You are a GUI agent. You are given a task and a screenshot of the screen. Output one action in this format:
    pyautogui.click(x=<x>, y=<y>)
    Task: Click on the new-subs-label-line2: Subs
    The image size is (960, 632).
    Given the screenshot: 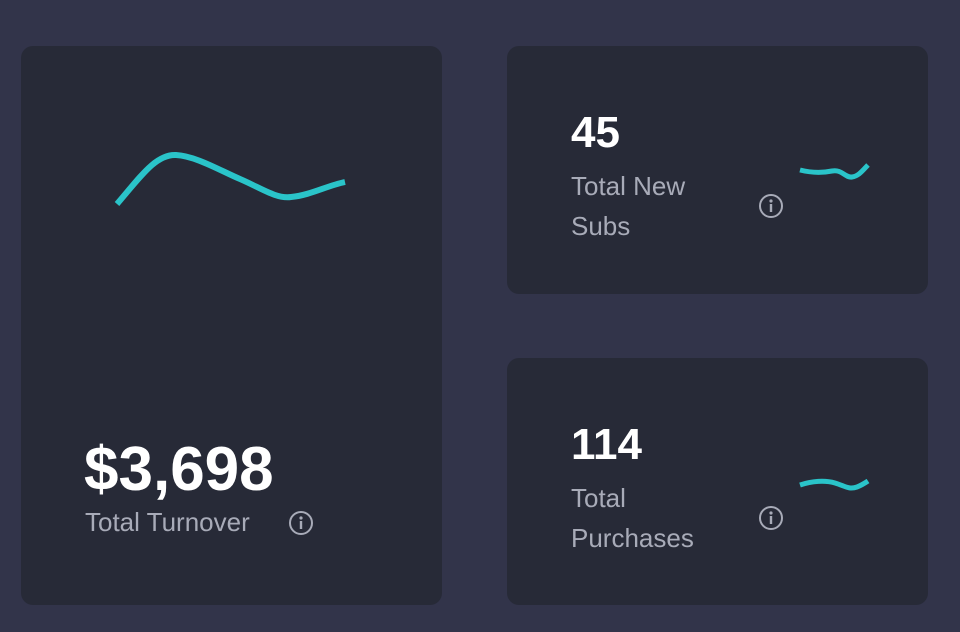 What is the action you would take?
    pyautogui.click(x=601, y=226)
    